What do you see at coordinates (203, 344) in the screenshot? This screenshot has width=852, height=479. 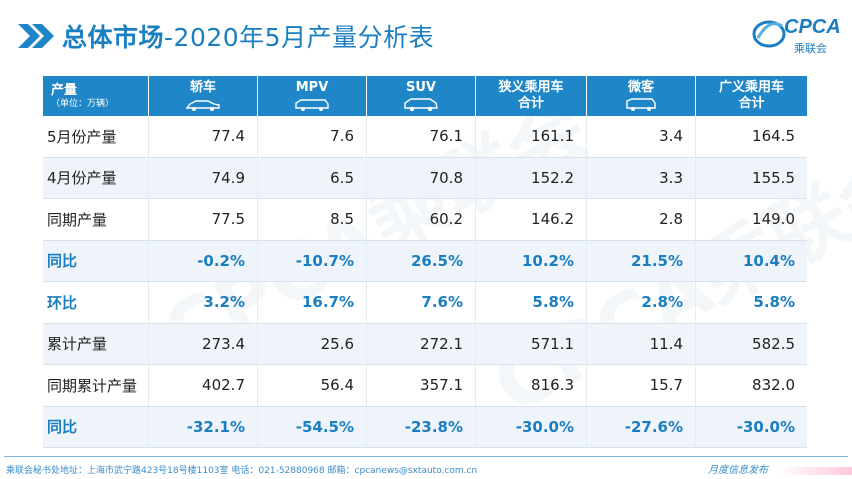 I see `table-cell: 273.4` at bounding box center [203, 344].